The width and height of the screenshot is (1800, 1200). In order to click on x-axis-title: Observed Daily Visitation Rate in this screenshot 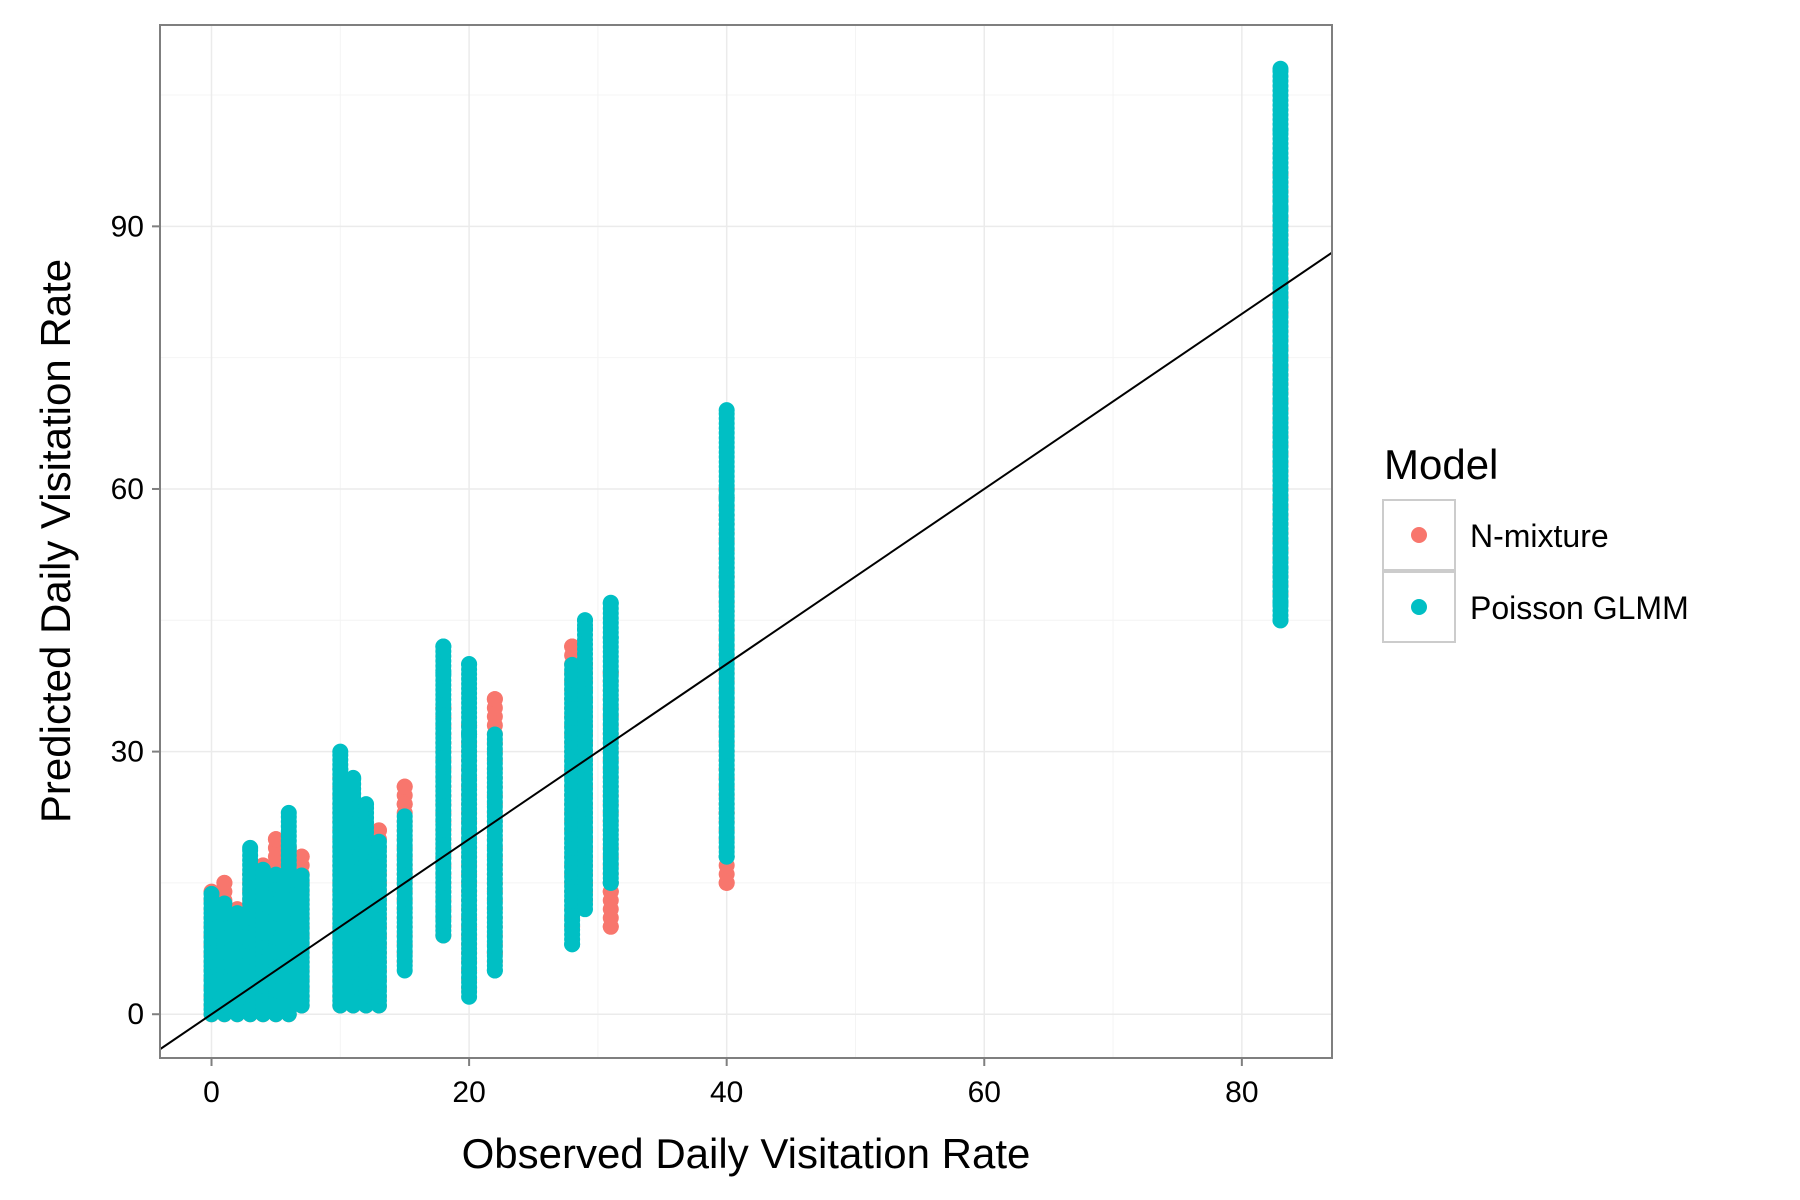, I will do `click(746, 1153)`.